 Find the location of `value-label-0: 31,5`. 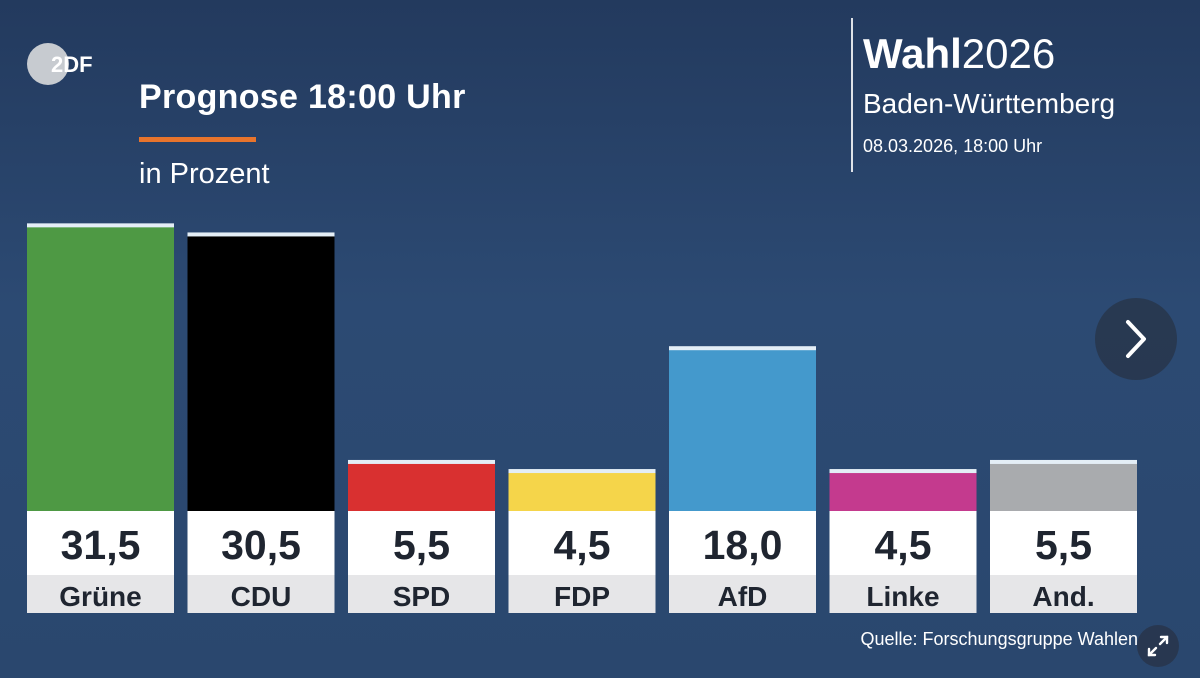

value-label-0: 31,5 is located at coordinates (101, 545).